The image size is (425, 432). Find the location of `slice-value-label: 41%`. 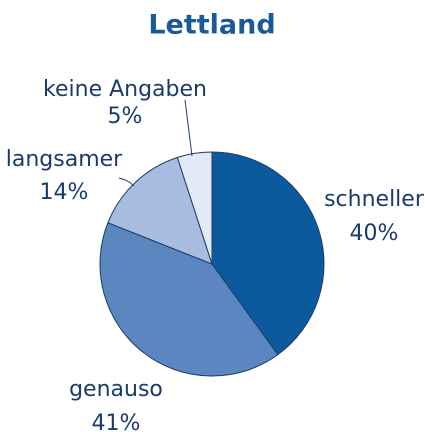

slice-value-label: 41% is located at coordinates (116, 421).